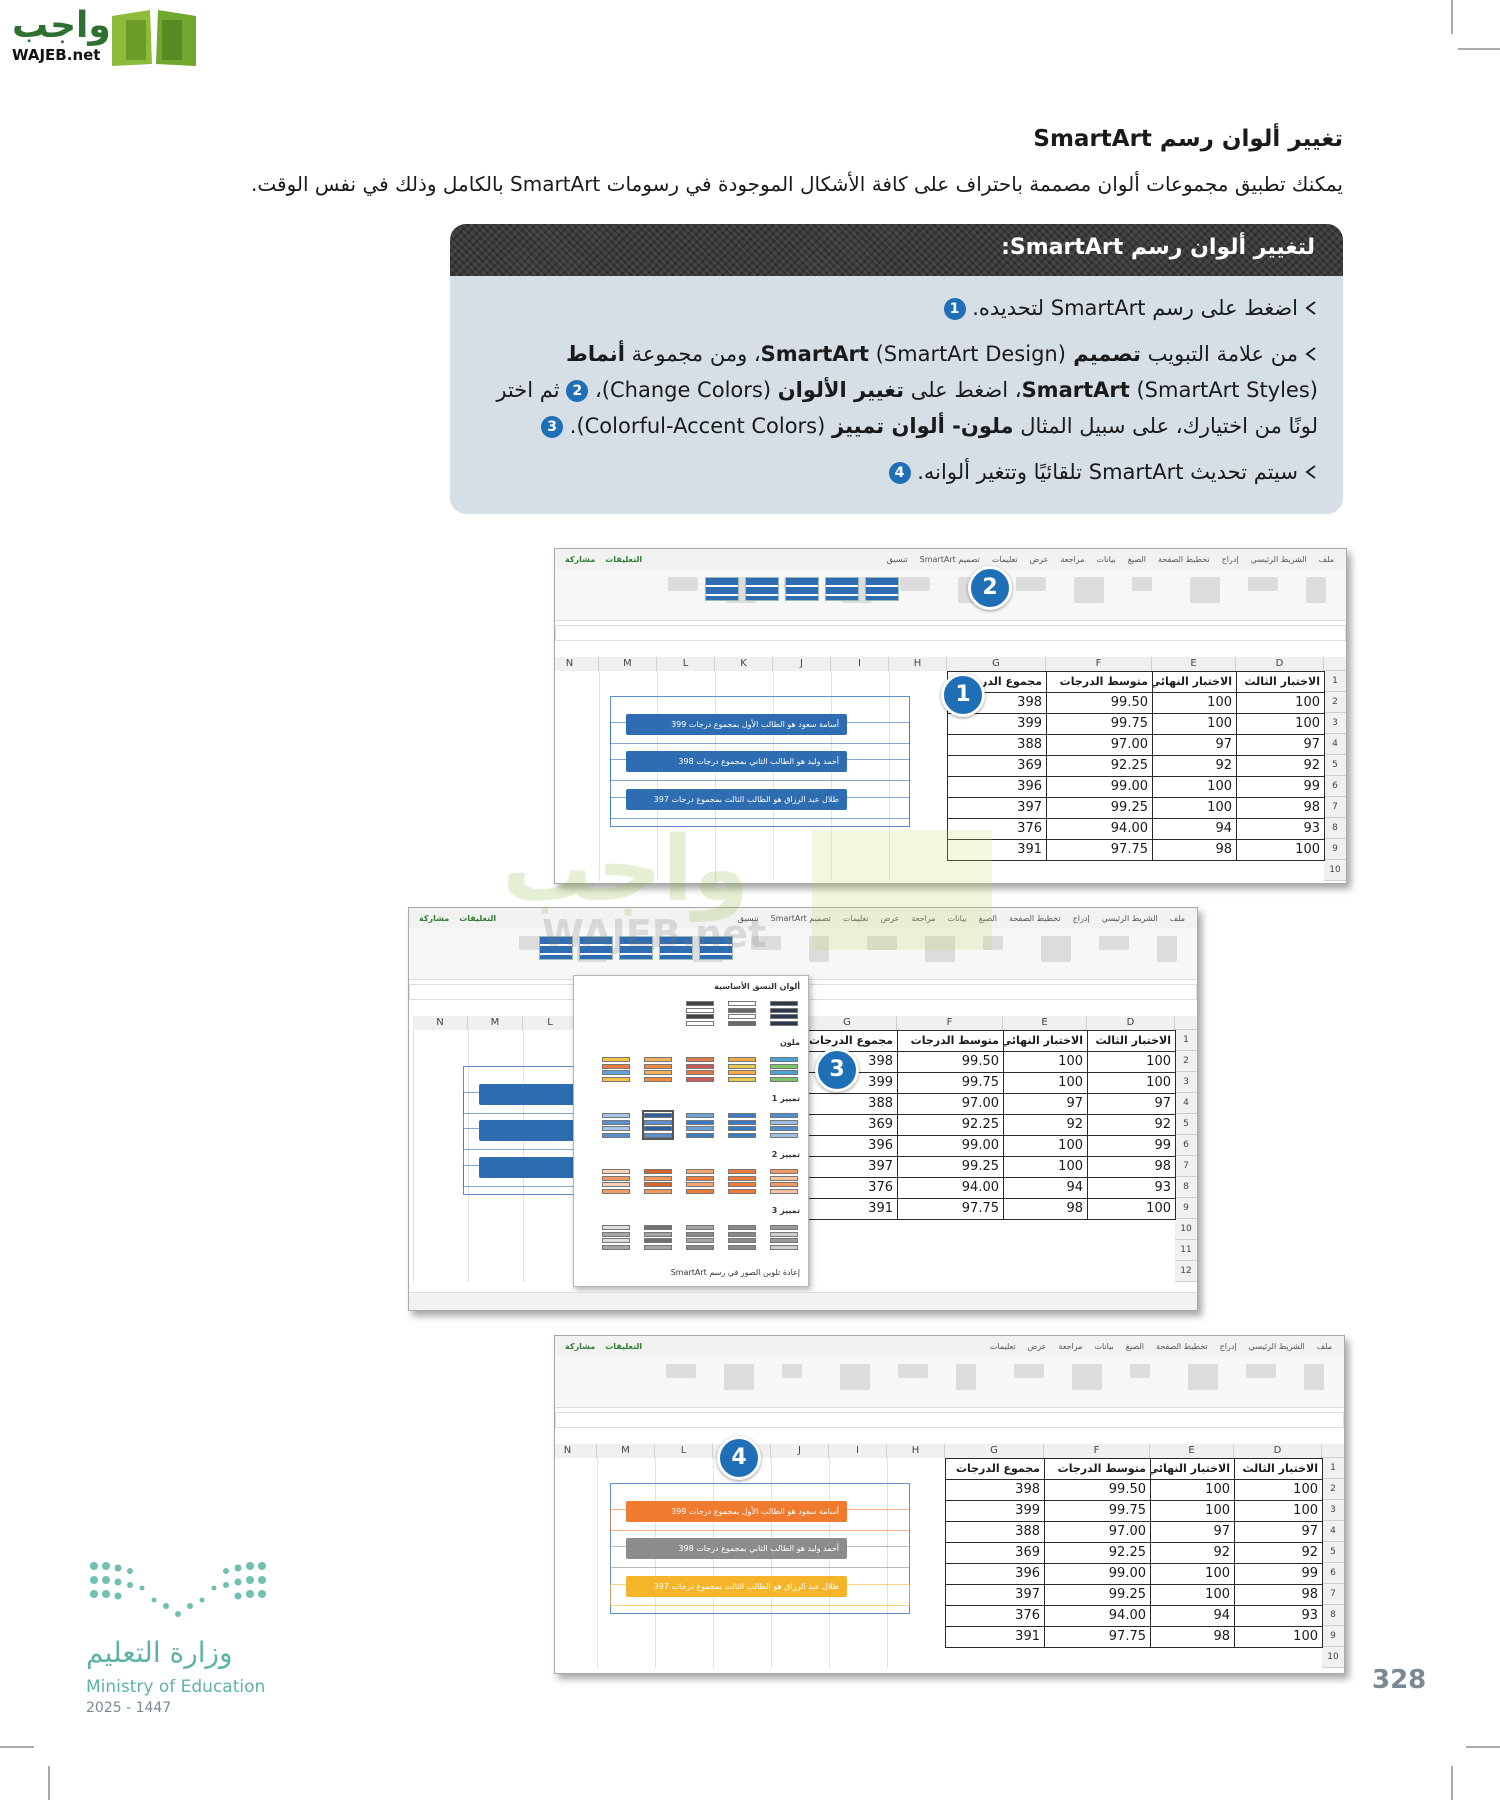  Describe the element at coordinates (1182, 1346) in the screenshot. I see `ribbon-tab: تخطيط الصفحة` at that location.